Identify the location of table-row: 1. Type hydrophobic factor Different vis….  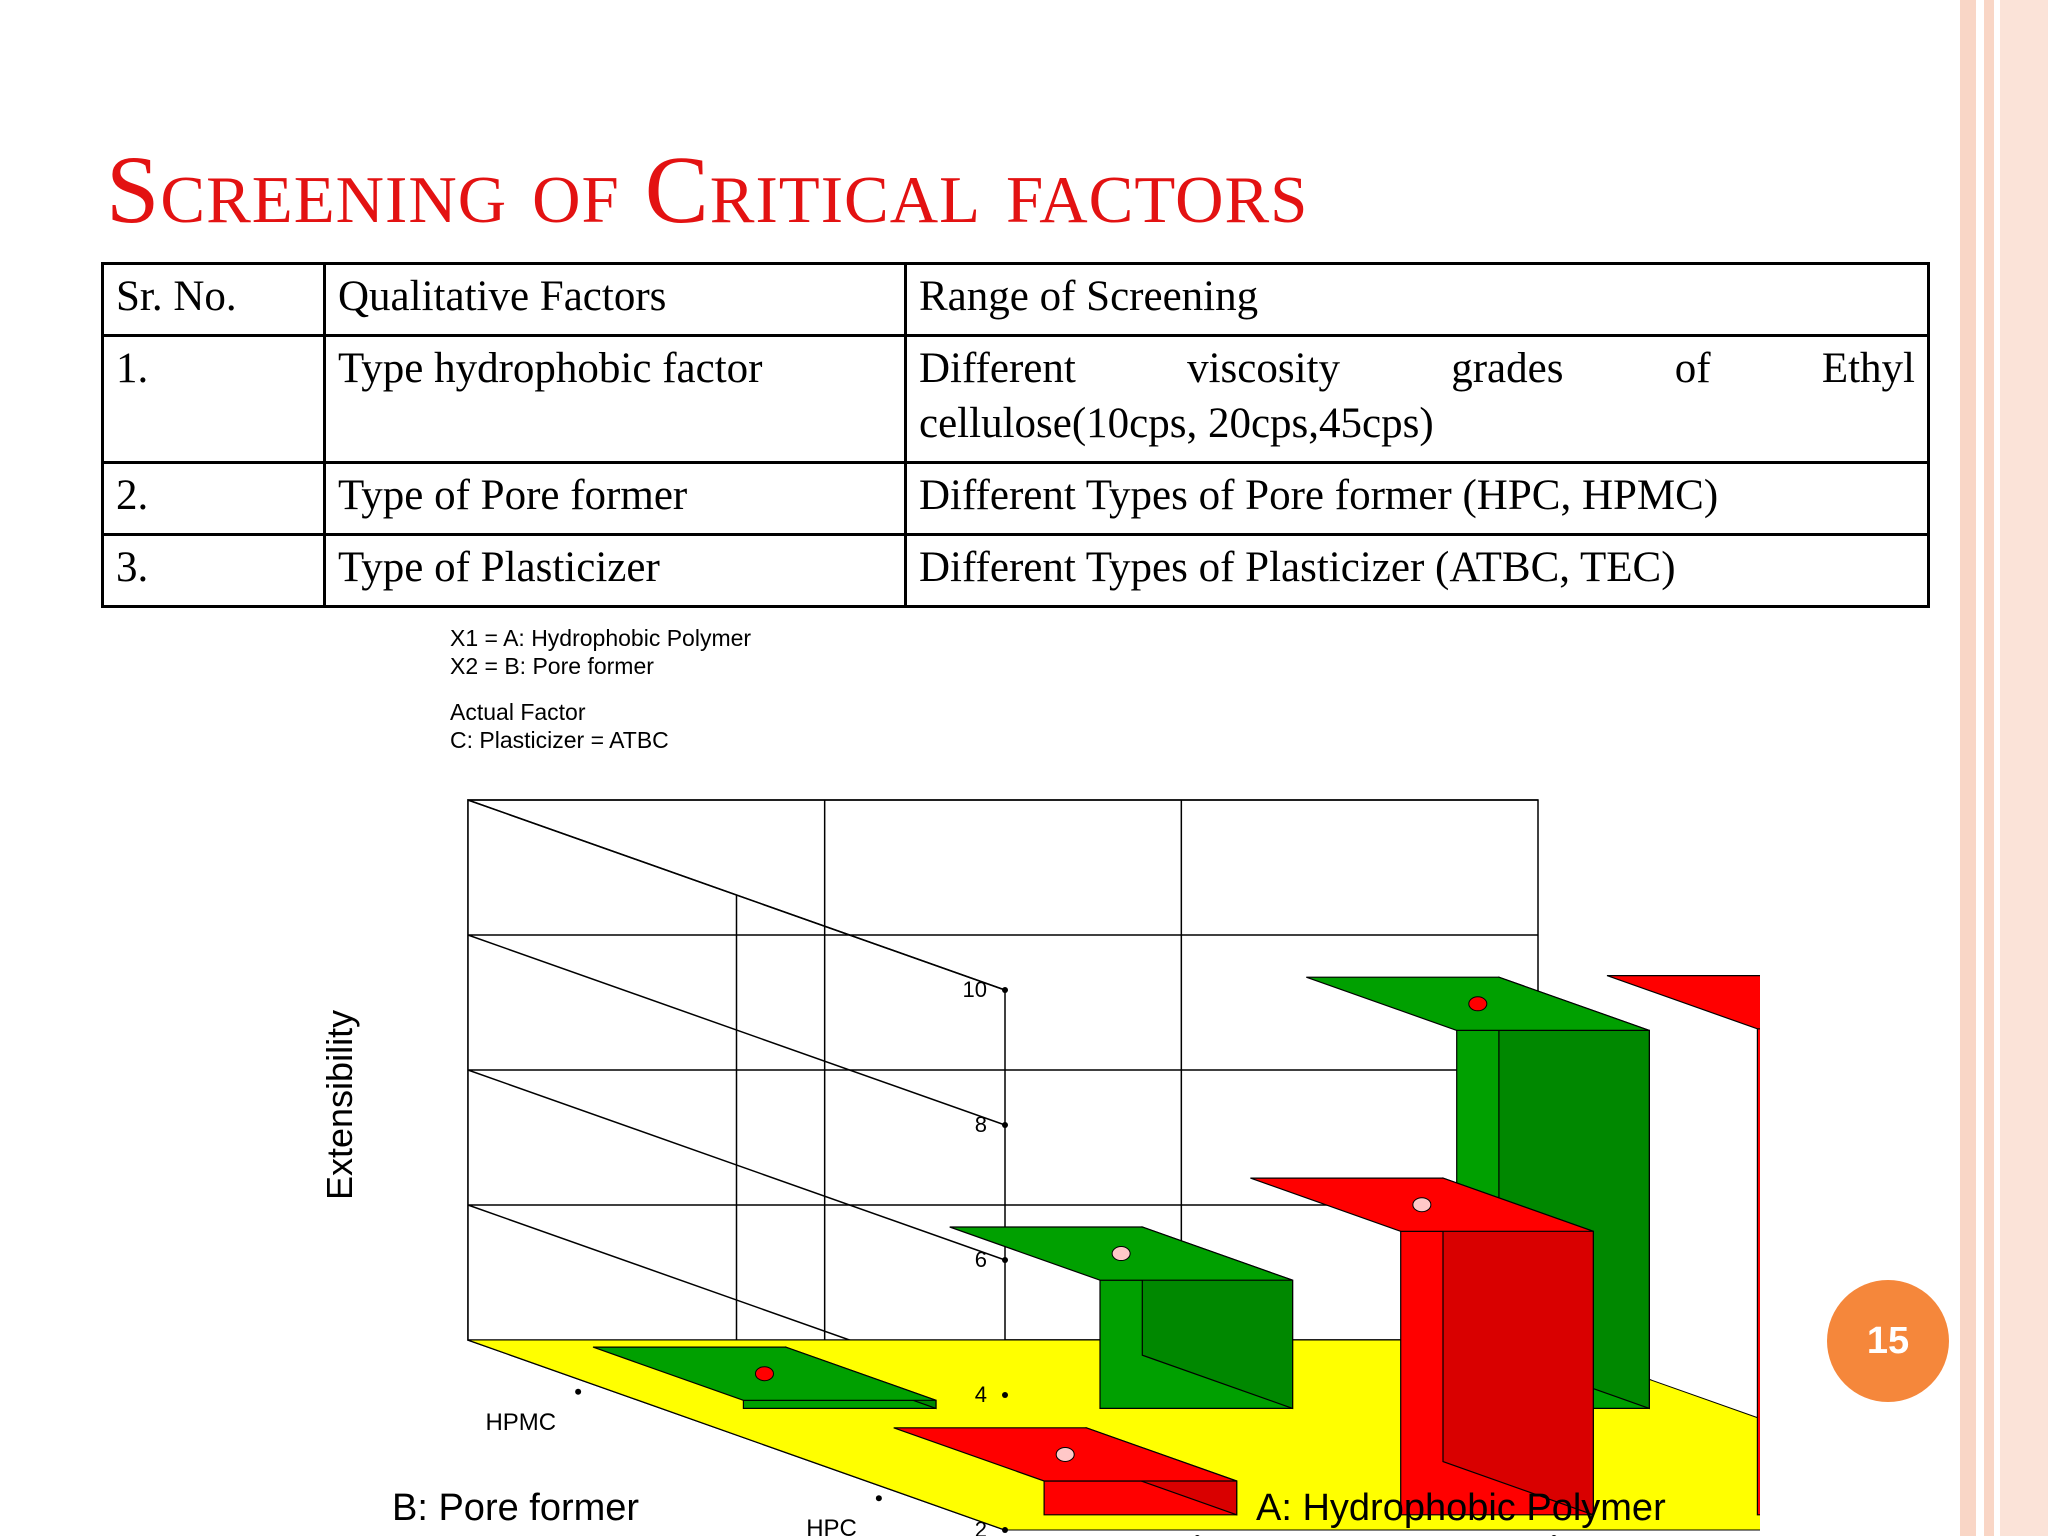
(1015, 399).